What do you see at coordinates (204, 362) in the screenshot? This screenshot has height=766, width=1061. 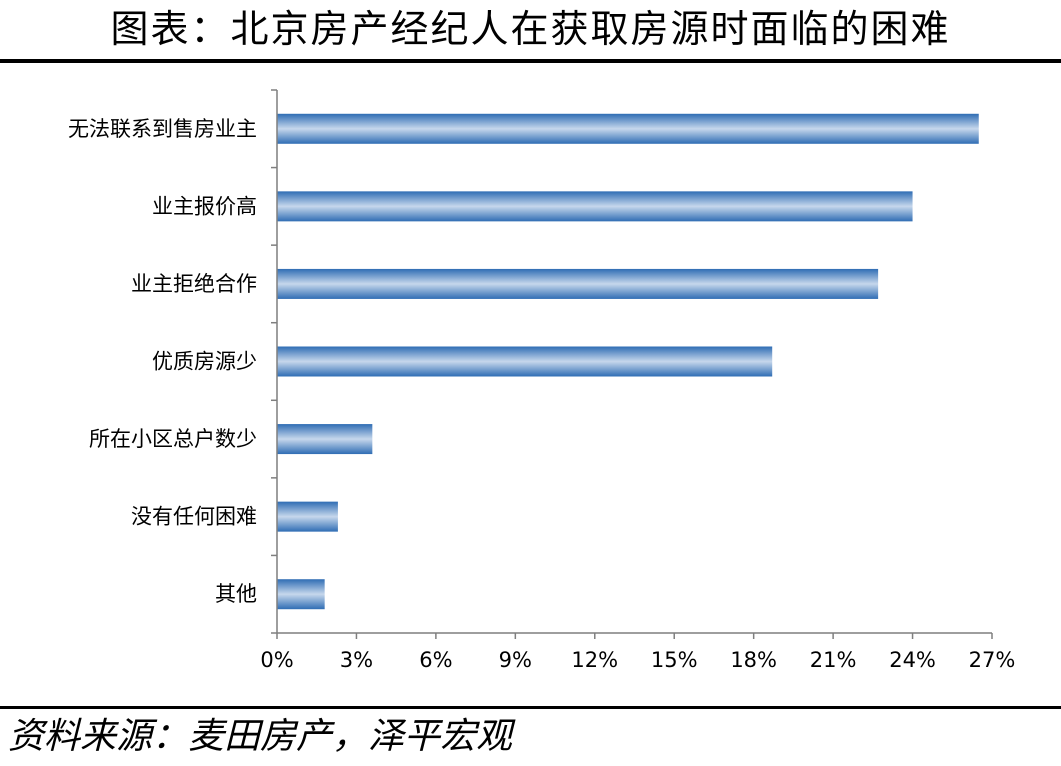 I see `category-label: 优质房源少` at bounding box center [204, 362].